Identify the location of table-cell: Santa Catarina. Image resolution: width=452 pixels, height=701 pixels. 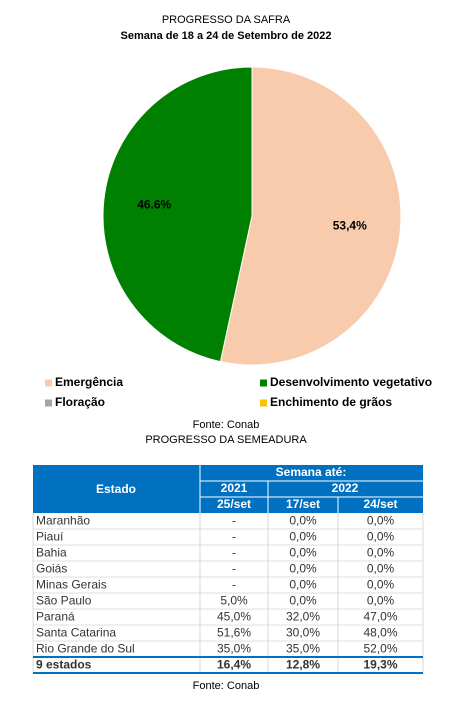
(76, 633).